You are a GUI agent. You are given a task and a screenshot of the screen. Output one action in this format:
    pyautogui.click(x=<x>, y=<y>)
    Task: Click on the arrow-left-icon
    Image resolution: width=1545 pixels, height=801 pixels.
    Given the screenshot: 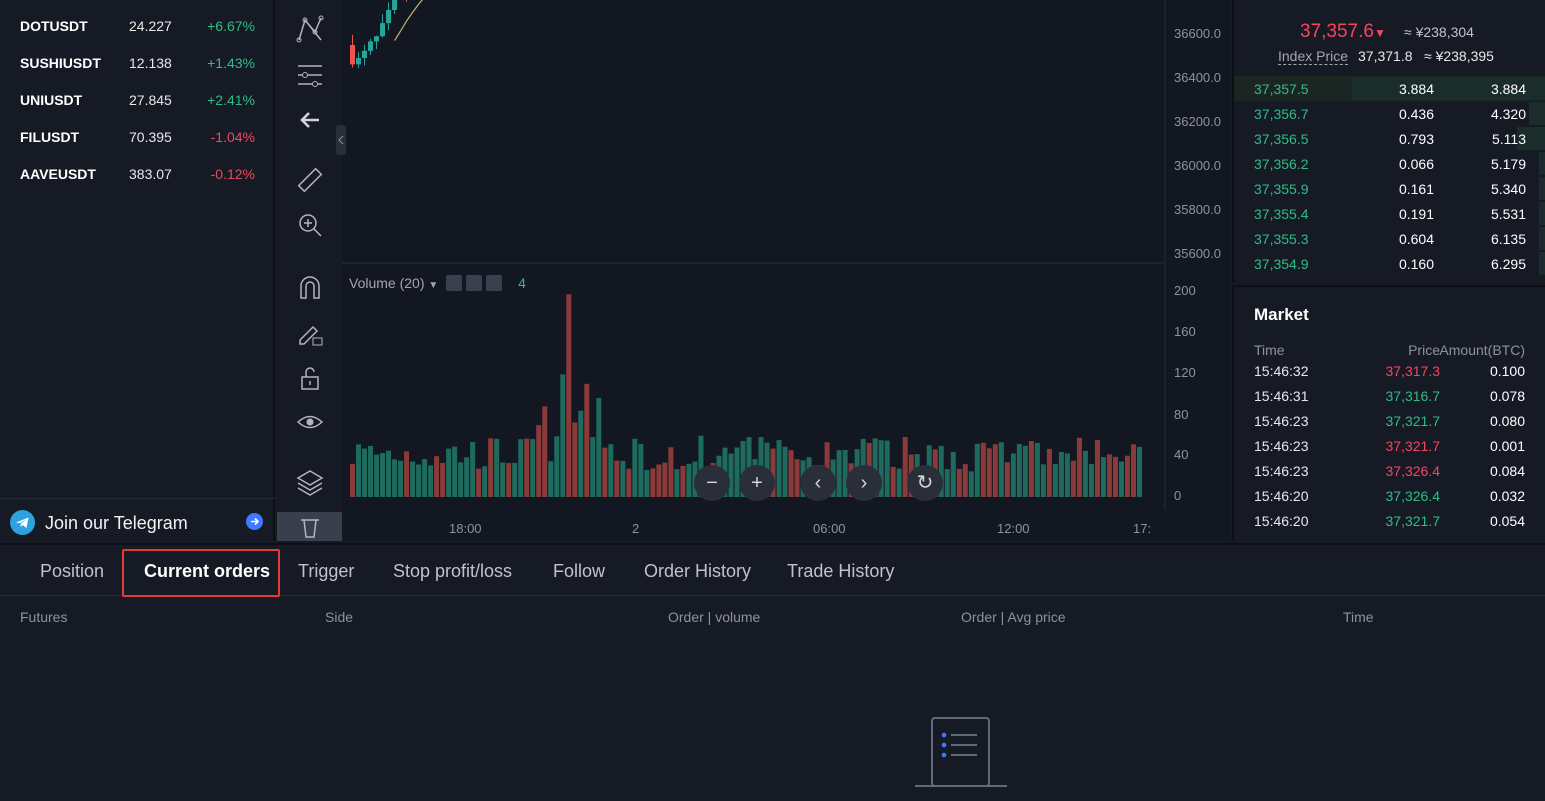 What is the action you would take?
    pyautogui.click(x=310, y=120)
    